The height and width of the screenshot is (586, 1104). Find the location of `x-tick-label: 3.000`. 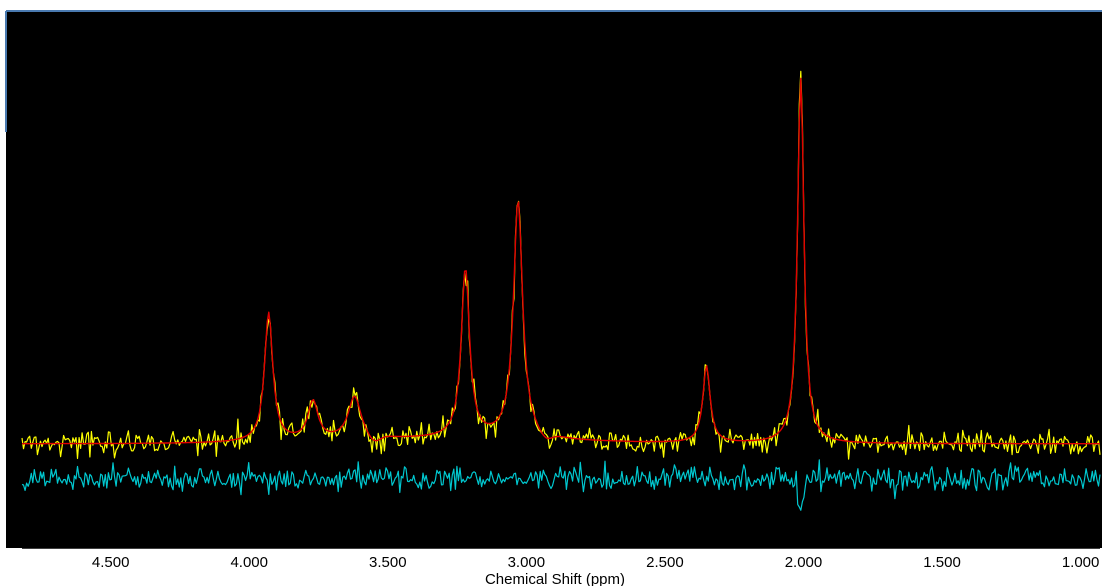

x-tick-label: 3.000 is located at coordinates (527, 562).